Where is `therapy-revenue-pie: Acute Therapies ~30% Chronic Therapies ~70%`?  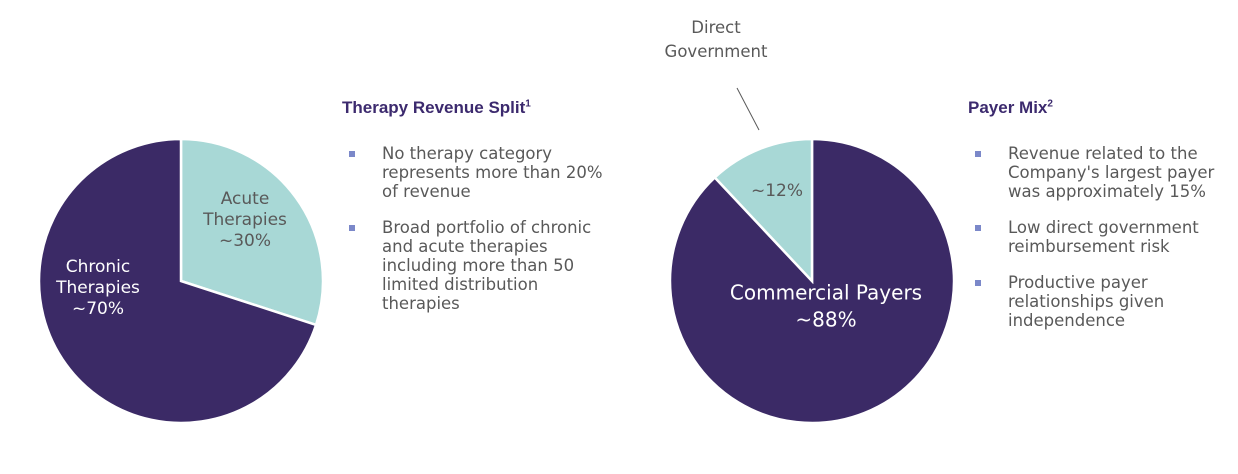 therapy-revenue-pie: Acute Therapies ~30% Chronic Therapies ~70% is located at coordinates (181, 281).